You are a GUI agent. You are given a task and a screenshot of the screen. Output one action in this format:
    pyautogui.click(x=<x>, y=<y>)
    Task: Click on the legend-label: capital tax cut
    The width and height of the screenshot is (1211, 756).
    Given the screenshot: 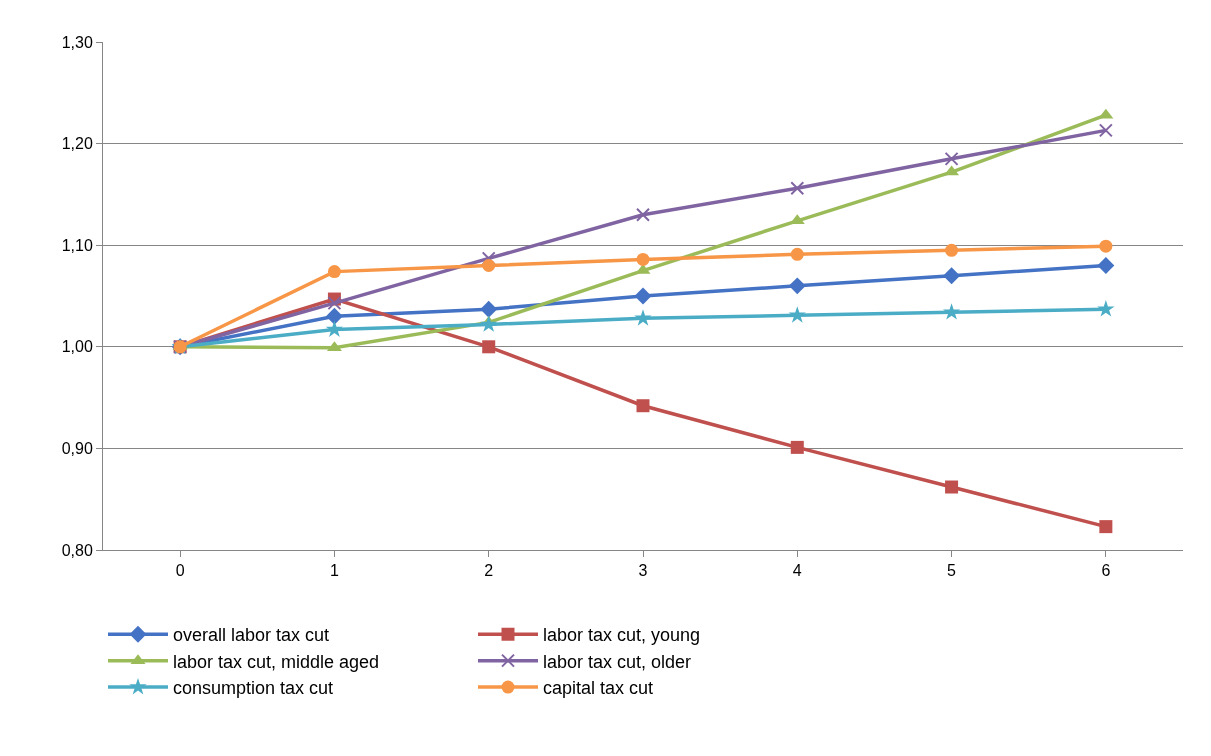 What is the action you would take?
    pyautogui.click(x=598, y=688)
    